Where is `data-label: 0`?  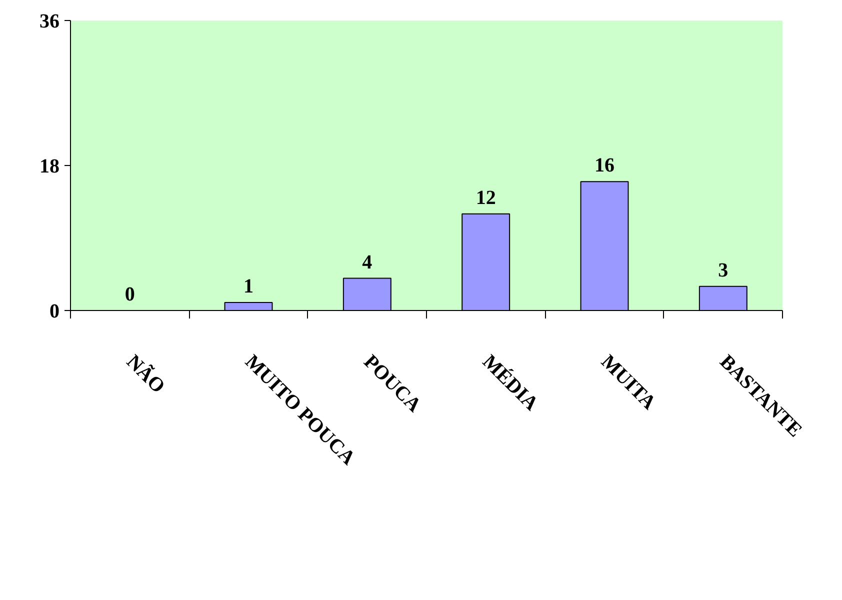
data-label: 0 is located at coordinates (129, 295).